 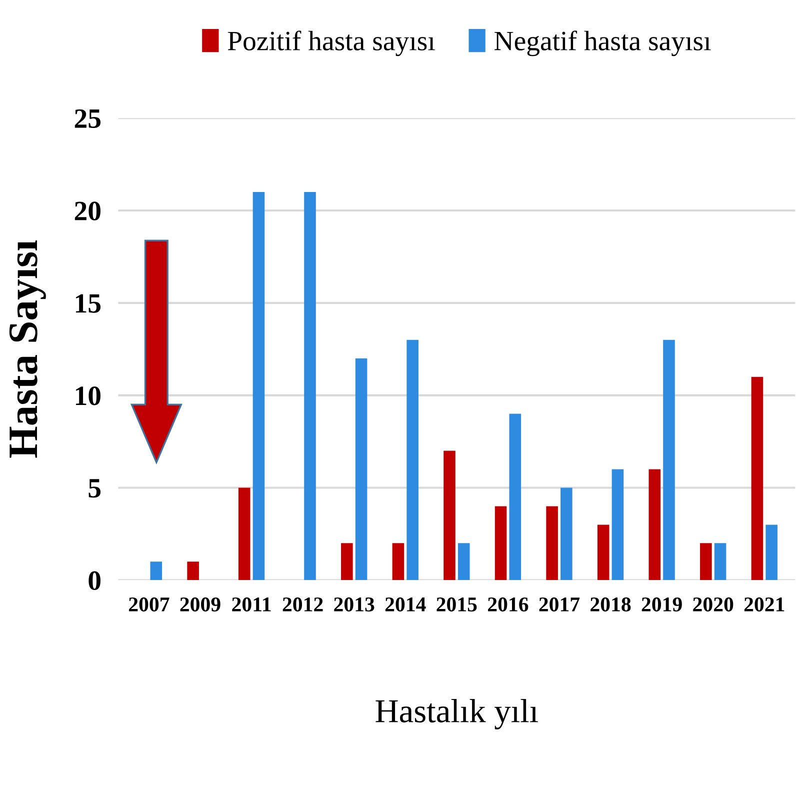 What do you see at coordinates (87, 211) in the screenshot?
I see `y-tick-label: 20` at bounding box center [87, 211].